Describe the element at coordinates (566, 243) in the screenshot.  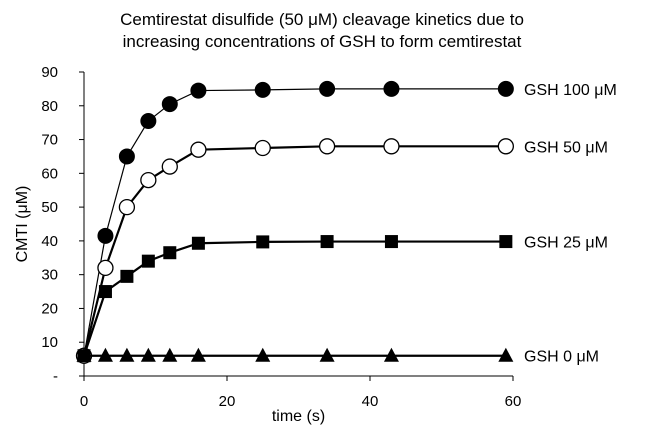
I see `series-label: GSH 25 μM` at that location.